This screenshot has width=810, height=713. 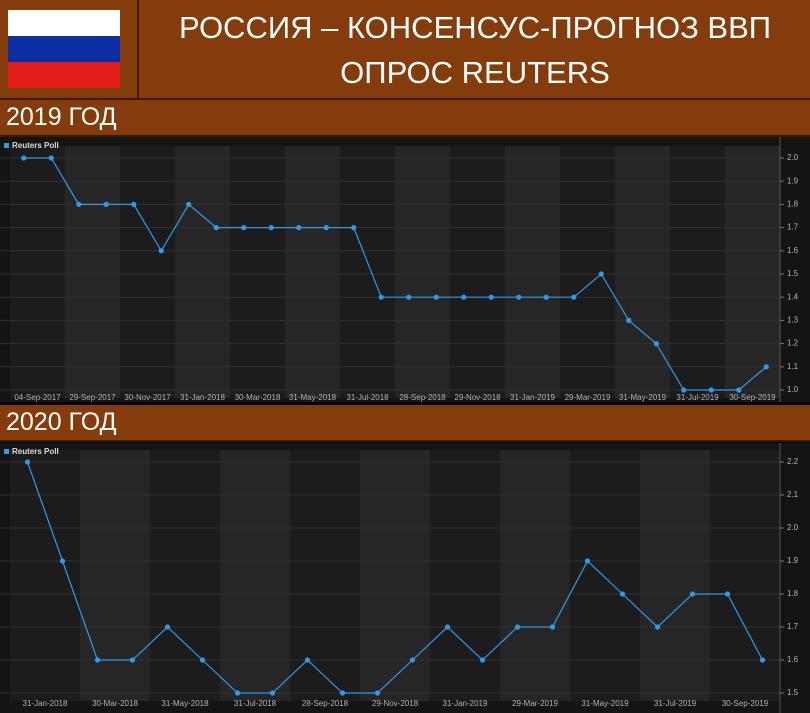 What do you see at coordinates (6, 145) in the screenshot?
I see `legend-swatch` at bounding box center [6, 145].